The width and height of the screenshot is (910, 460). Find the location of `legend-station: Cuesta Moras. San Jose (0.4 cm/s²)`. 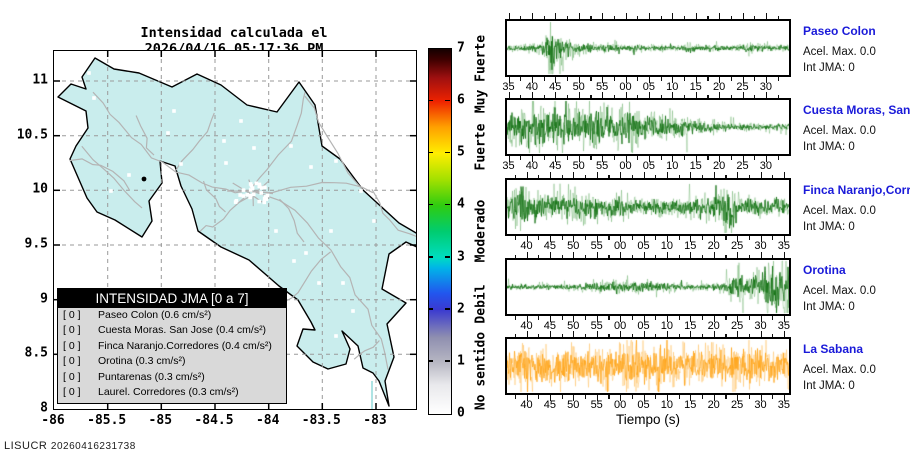

legend-station: Cuesta Moras. San Jose (0.4 cm/s²) is located at coordinates (182, 330).